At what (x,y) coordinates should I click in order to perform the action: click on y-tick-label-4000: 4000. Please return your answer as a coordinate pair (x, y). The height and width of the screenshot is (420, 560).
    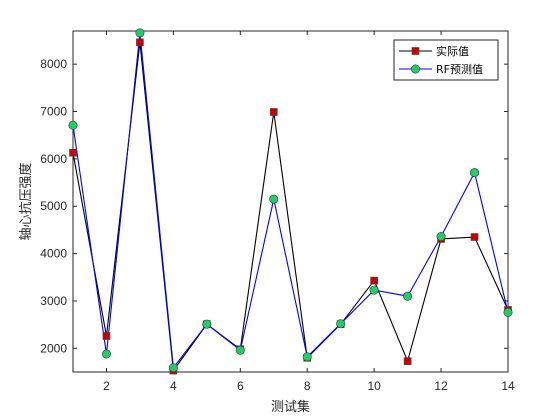
    Looking at the image, I should click on (53, 254).